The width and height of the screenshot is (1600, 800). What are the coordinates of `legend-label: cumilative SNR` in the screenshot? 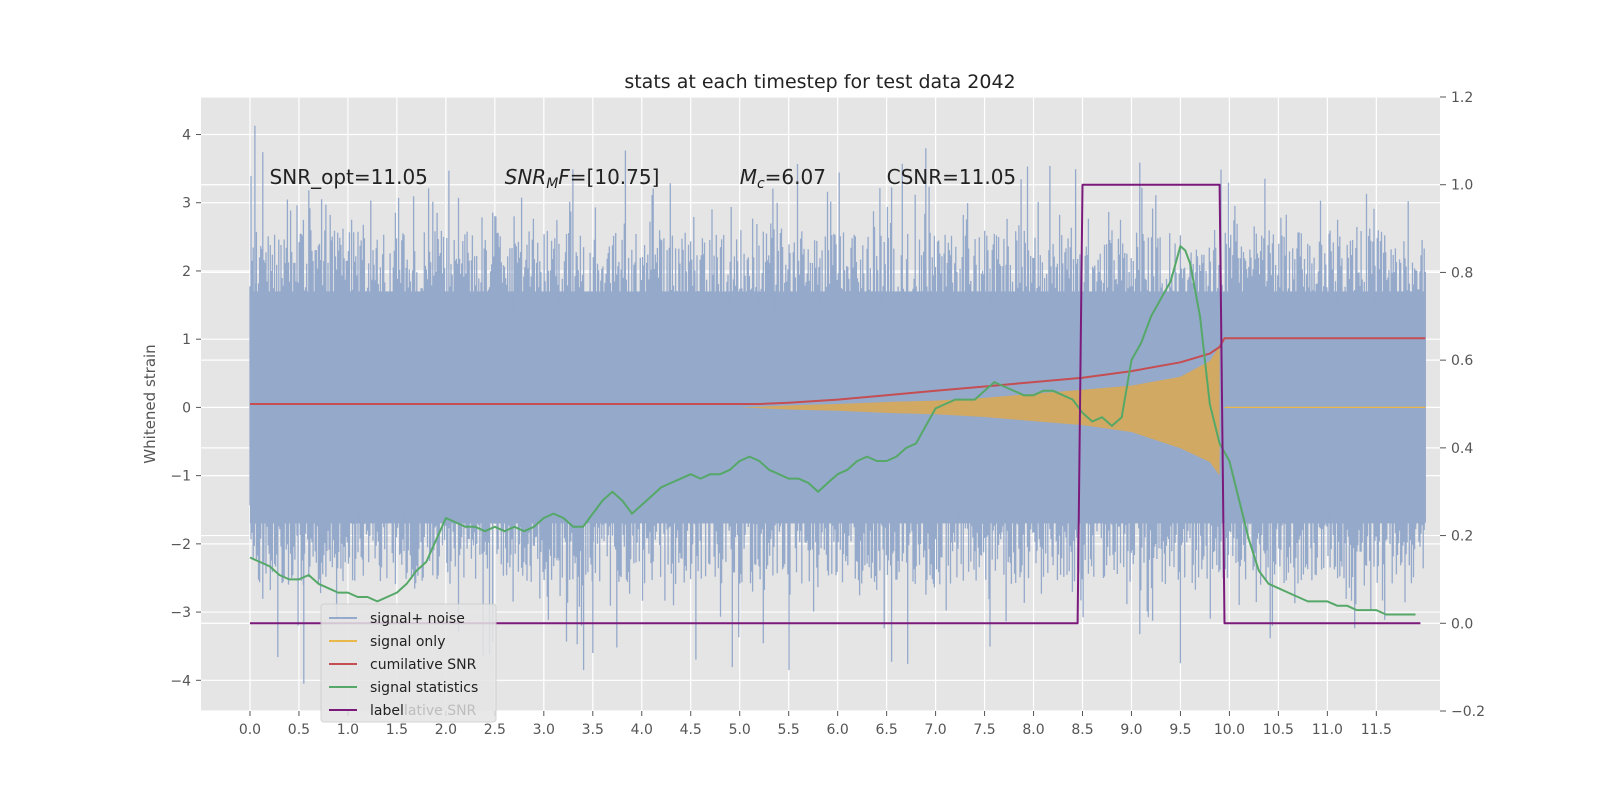 It's located at (423, 665).